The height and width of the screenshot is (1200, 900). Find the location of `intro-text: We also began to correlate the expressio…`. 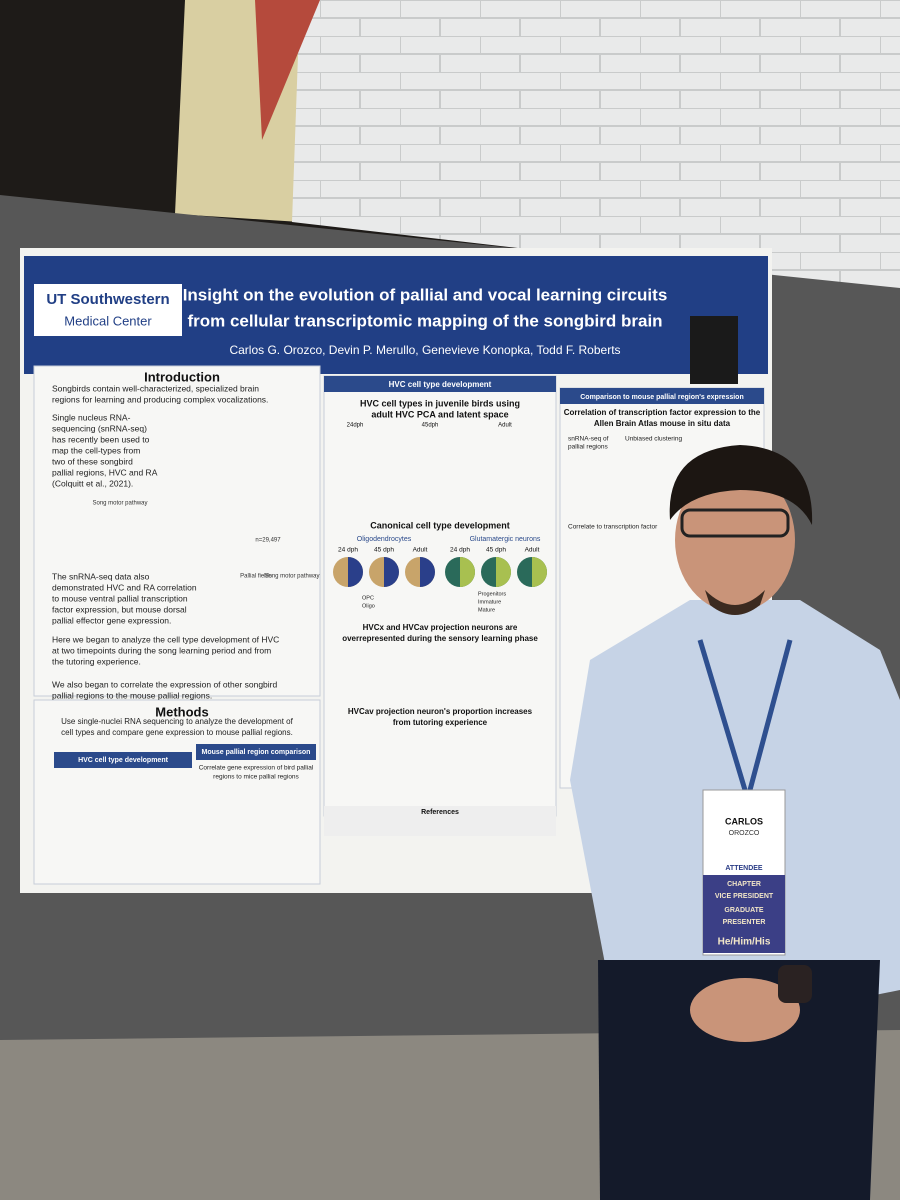

intro-text: We also began to correlate the expressio… is located at coordinates (165, 684).